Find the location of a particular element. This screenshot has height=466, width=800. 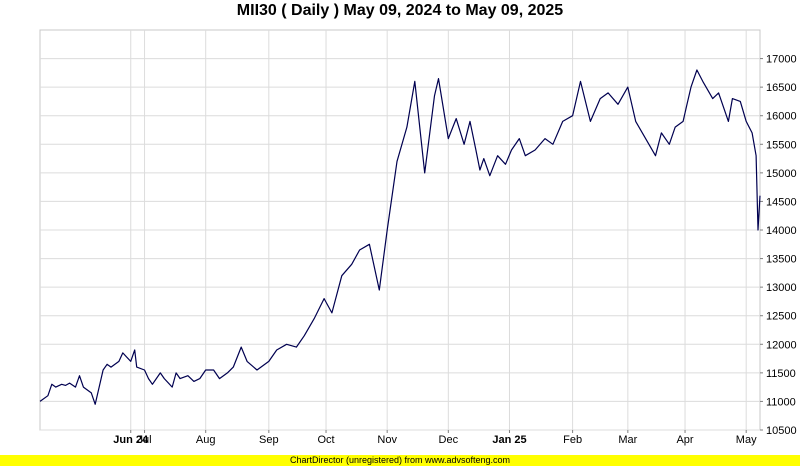

y-tick-label: 11500 is located at coordinates (781, 374).